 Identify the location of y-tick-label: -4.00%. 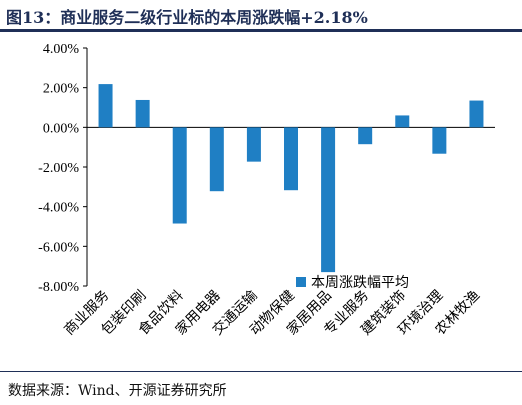
(58, 208).